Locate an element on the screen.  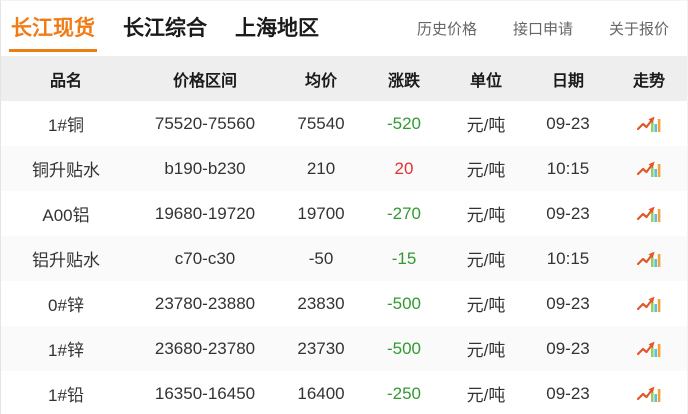
average-price-cell: 23830 is located at coordinates (321, 303).